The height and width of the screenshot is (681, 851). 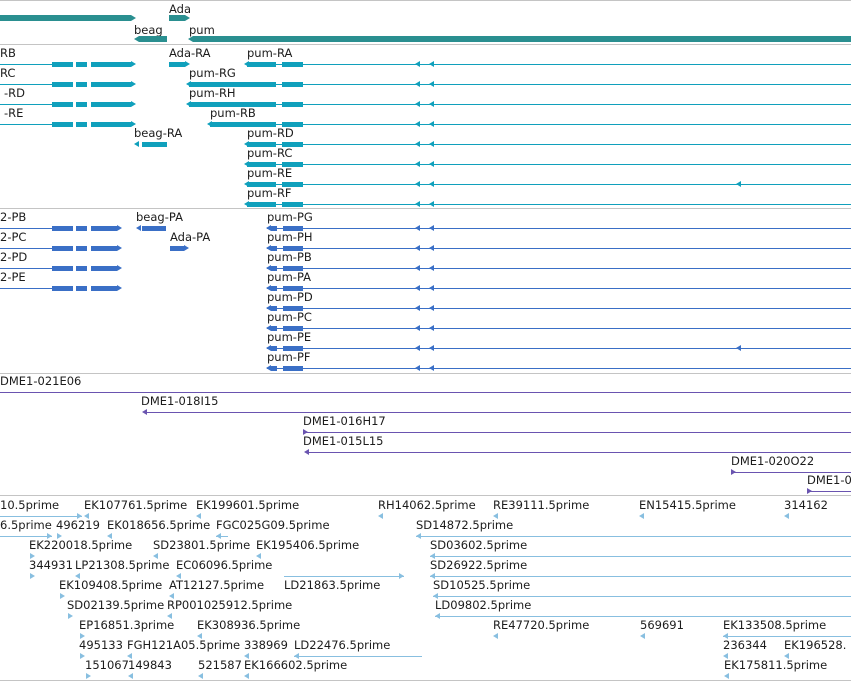 I want to click on ests-feature-label: EN15415.5prime, so click(x=687, y=505).